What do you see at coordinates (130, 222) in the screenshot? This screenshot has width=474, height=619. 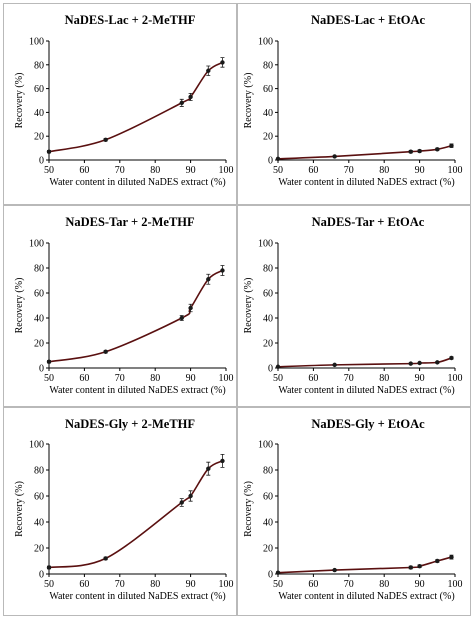 I see `chart-title: NaDES-Tar + 2-MeTHF` at bounding box center [130, 222].